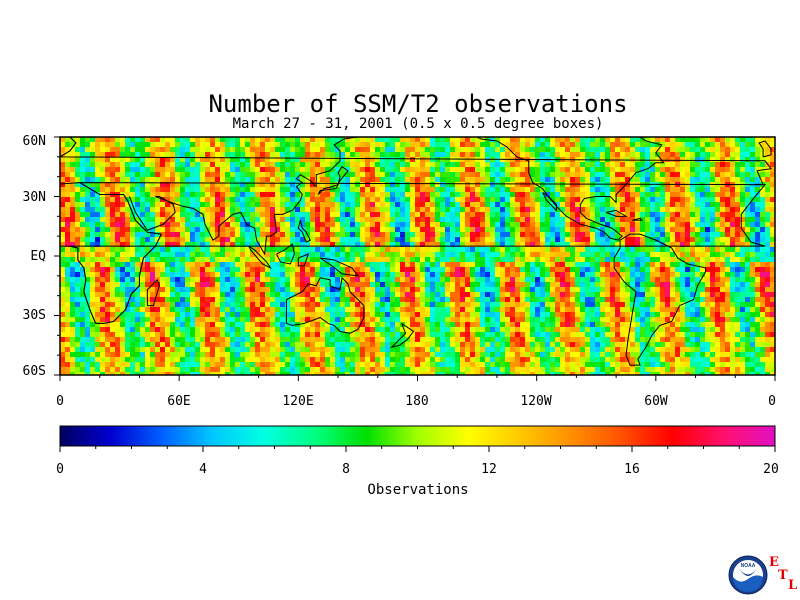  What do you see at coordinates (748, 566) in the screenshot?
I see `noaa-logo-text: NOAA` at bounding box center [748, 566].